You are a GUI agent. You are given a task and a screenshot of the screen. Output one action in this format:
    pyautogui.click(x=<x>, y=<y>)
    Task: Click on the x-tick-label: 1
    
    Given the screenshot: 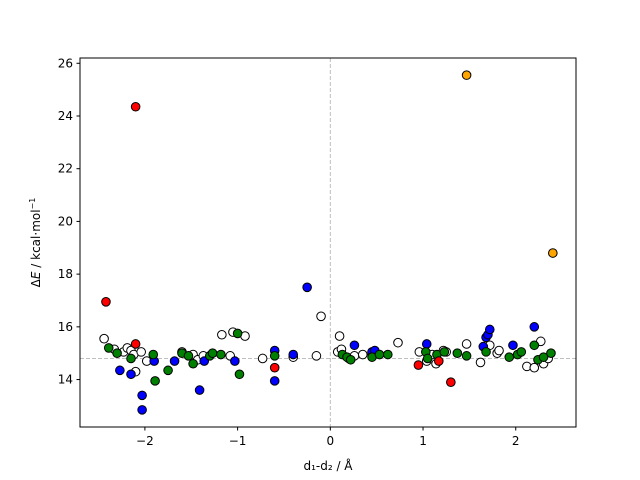 What is the action you would take?
    pyautogui.click(x=423, y=441)
    